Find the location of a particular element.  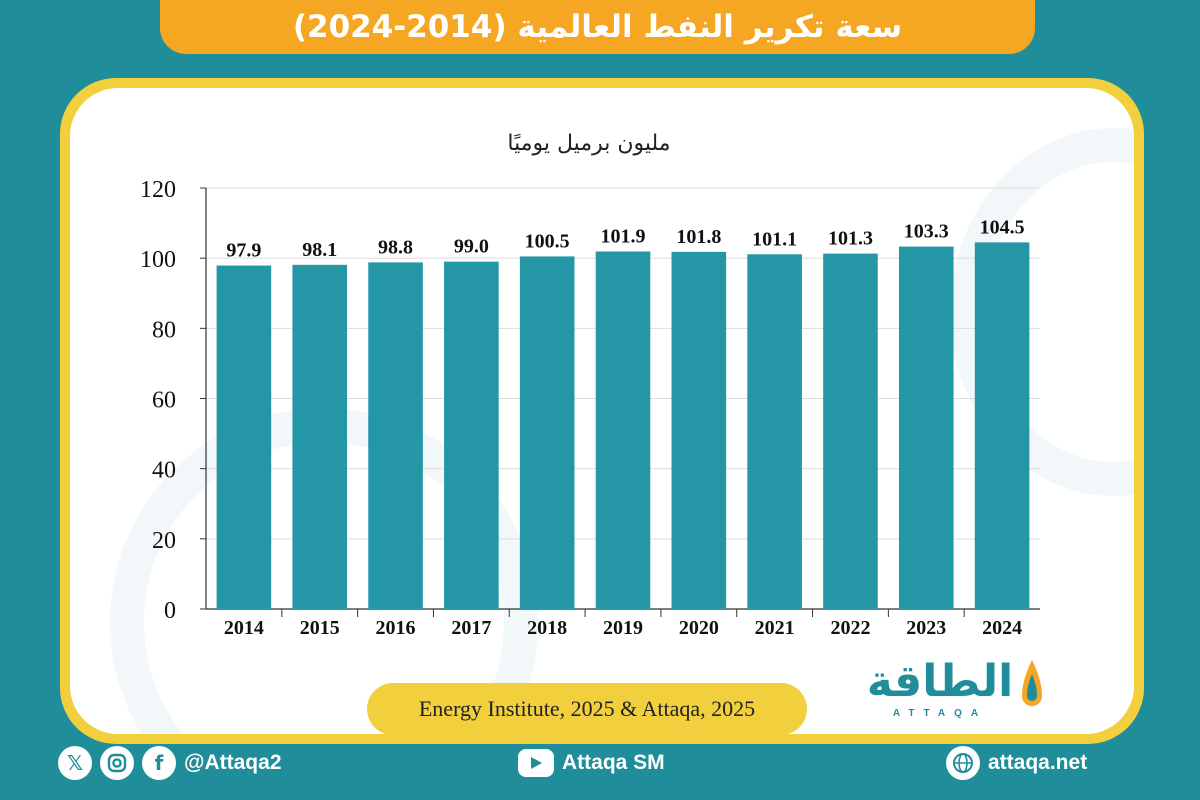

social-links: 𝕏 f @Attaqa2 is located at coordinates (170, 763).